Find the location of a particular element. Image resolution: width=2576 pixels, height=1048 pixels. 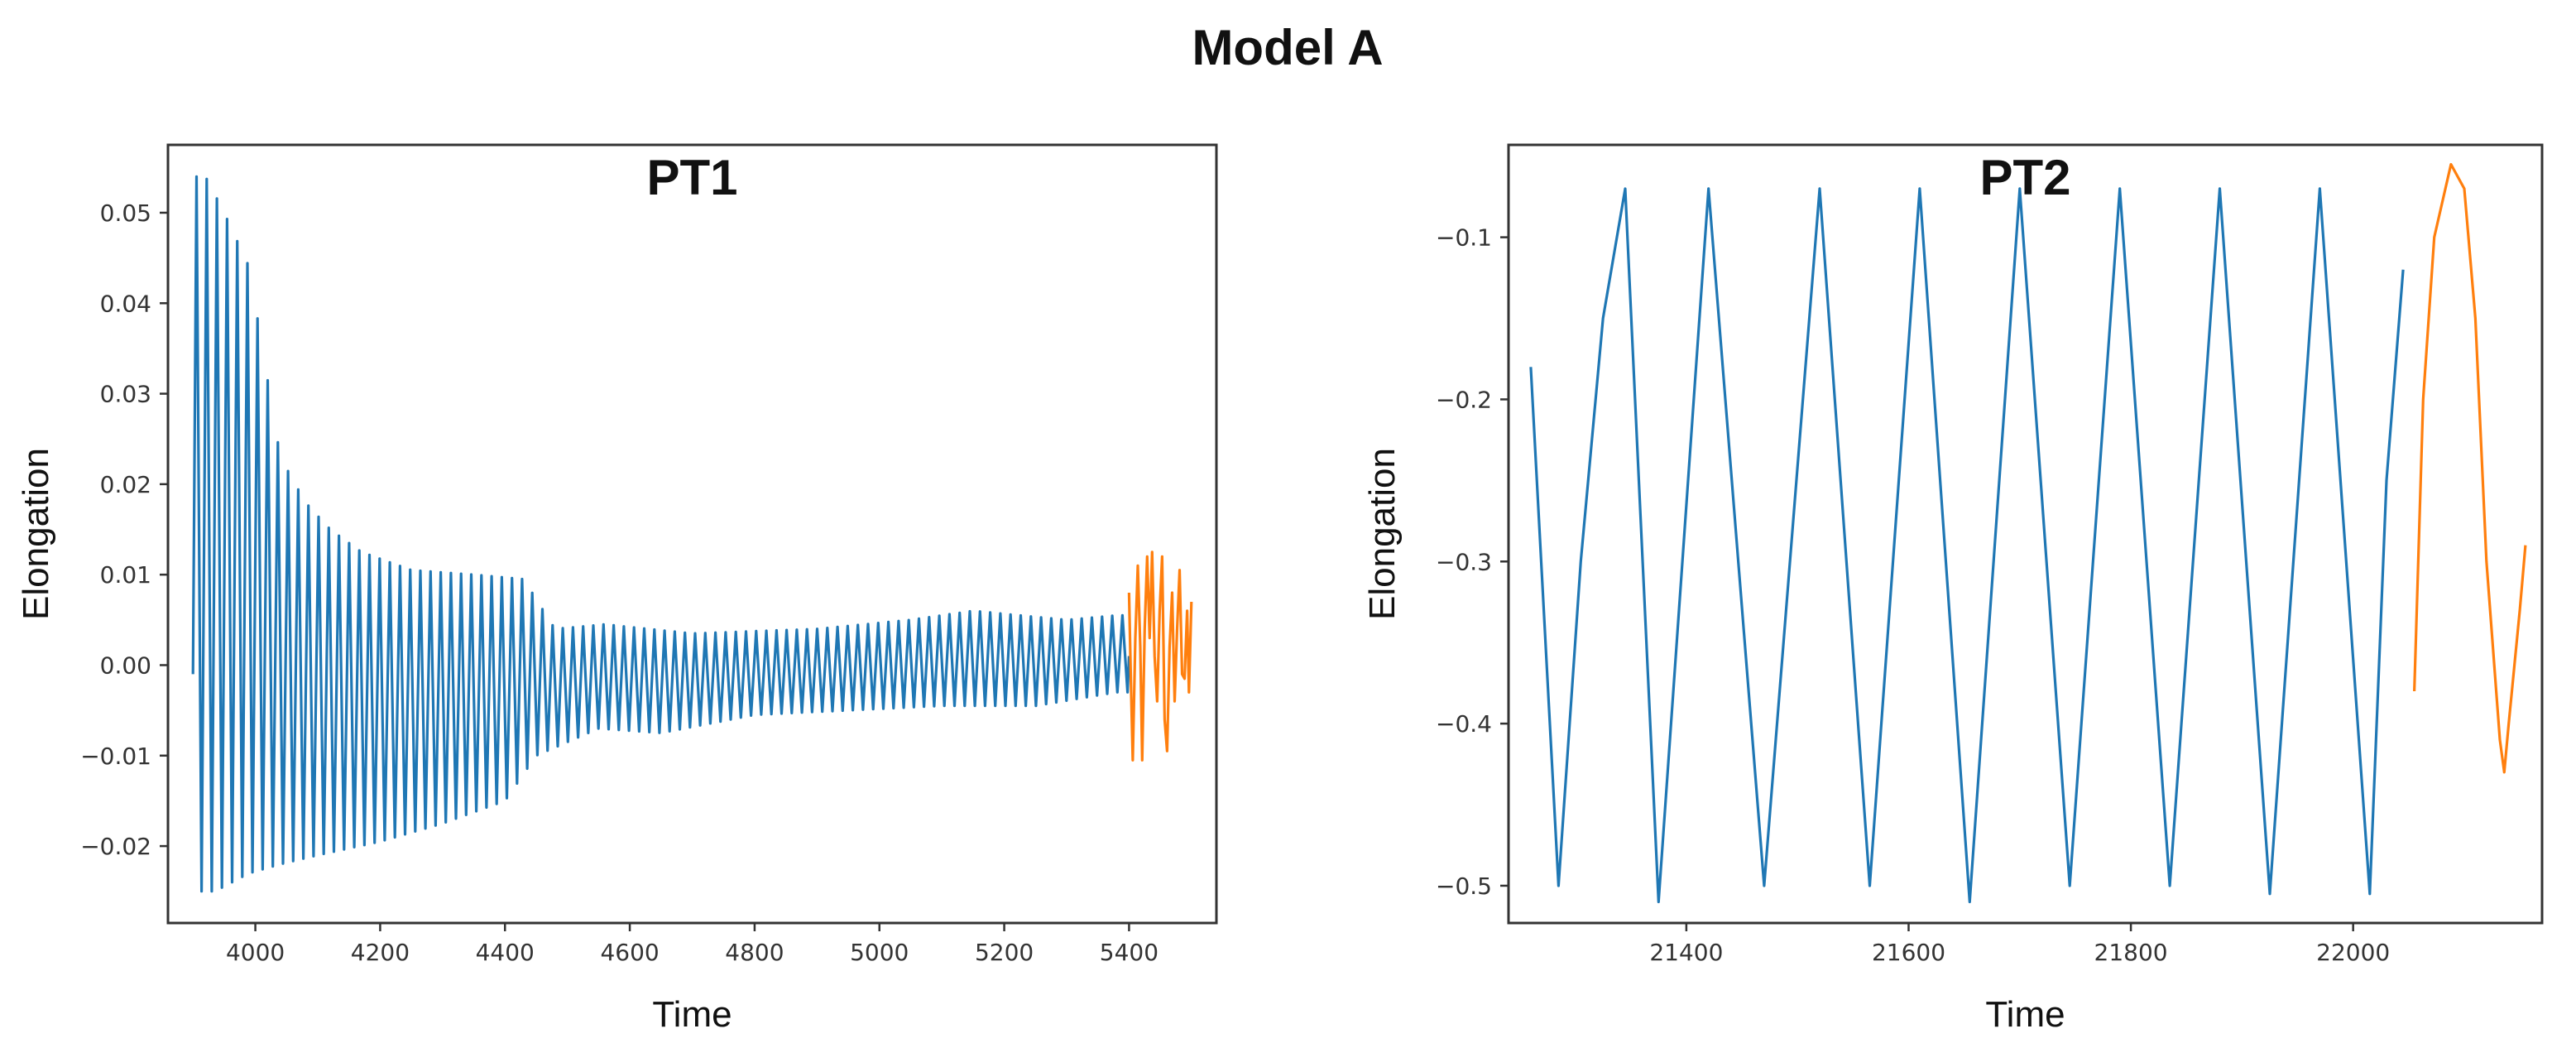

y-tick-label: −0.1 is located at coordinates (1464, 238).